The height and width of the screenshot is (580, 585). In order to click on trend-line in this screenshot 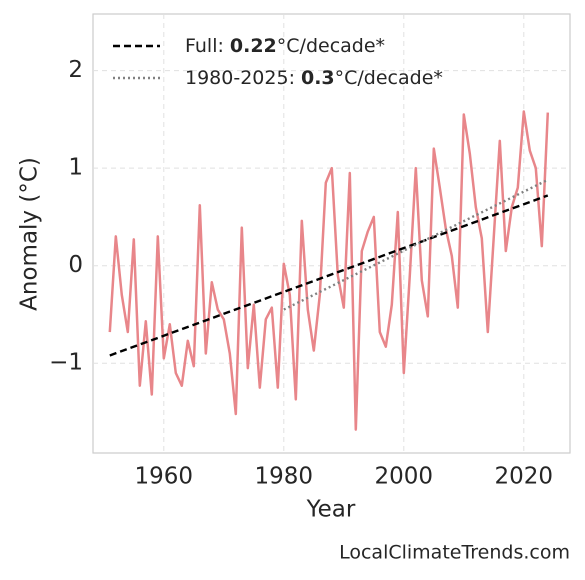, I will do `click(416, 244)`.